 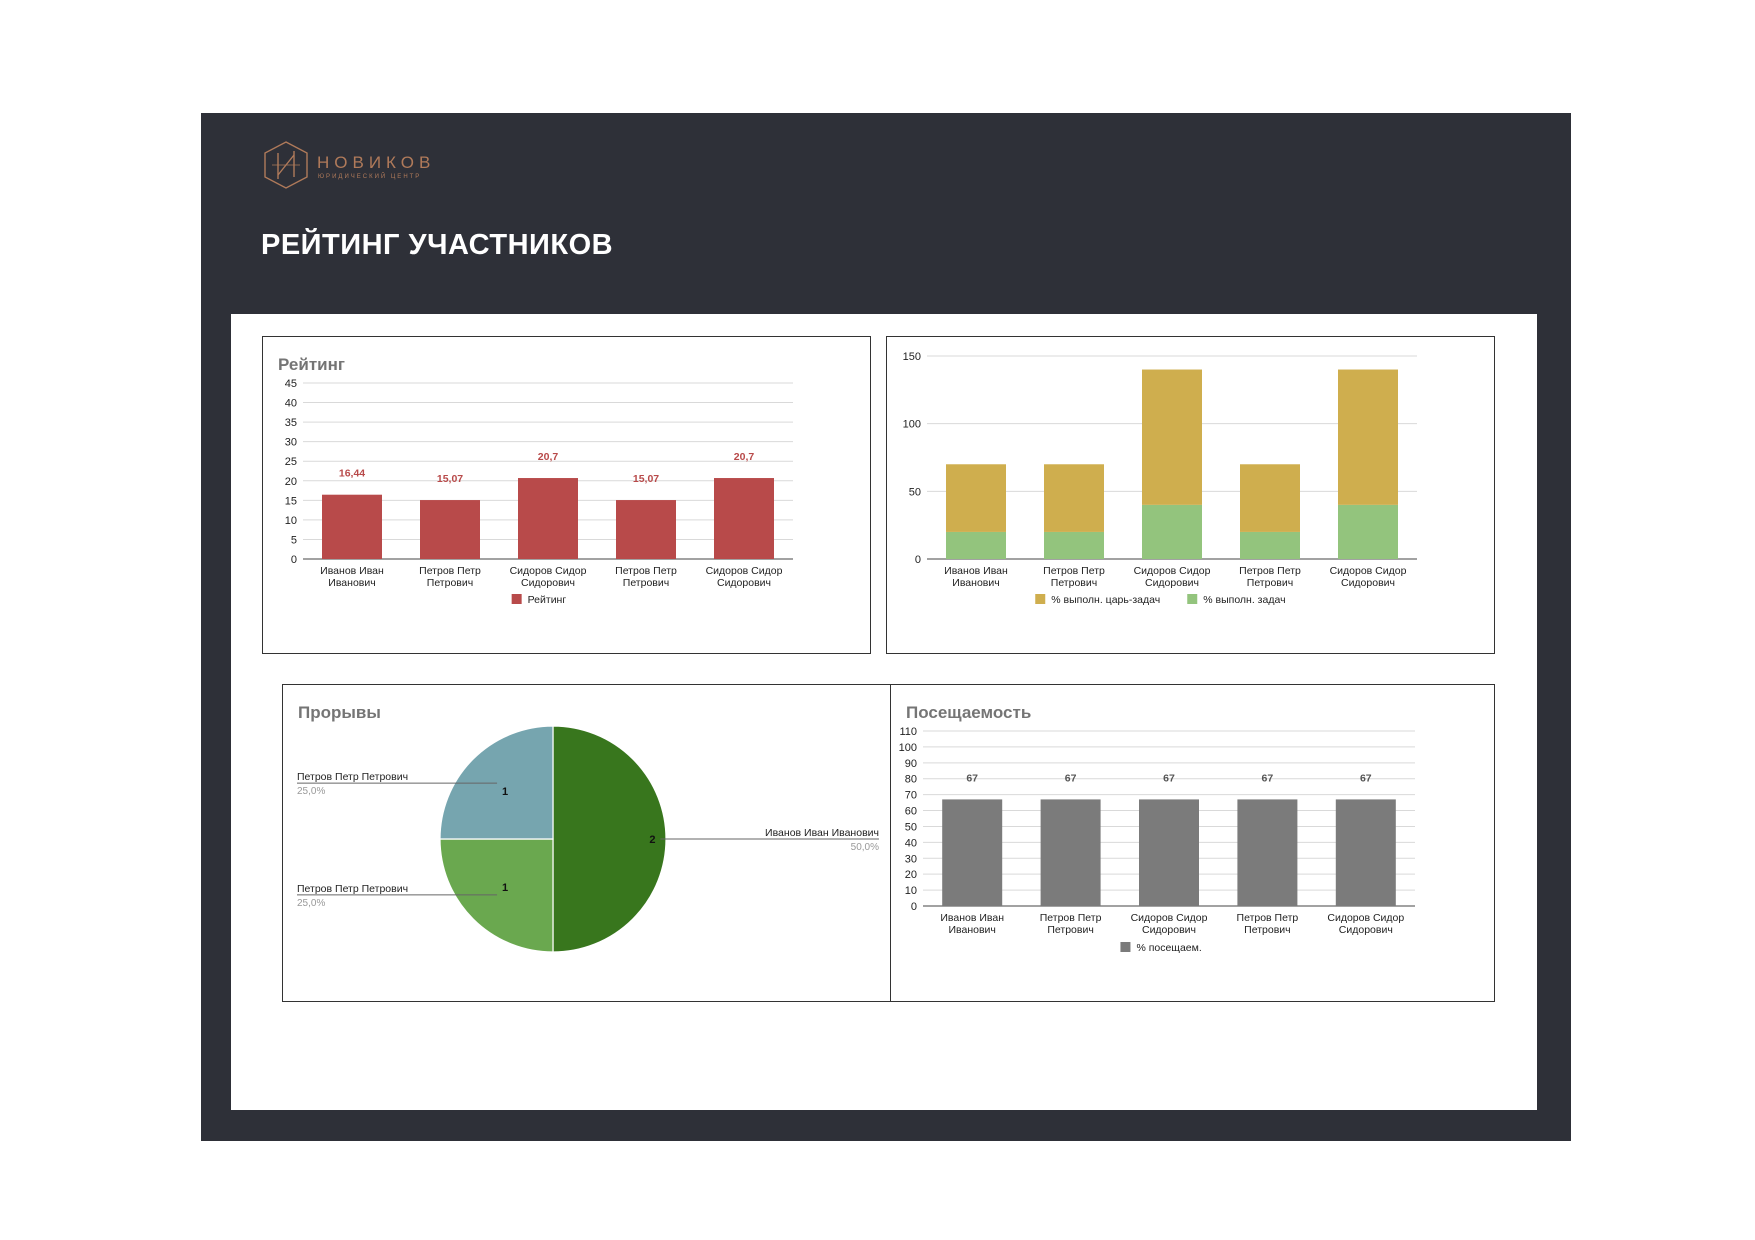 I want to click on attendance-chart-y-tick-label: 110, so click(x=908, y=732).